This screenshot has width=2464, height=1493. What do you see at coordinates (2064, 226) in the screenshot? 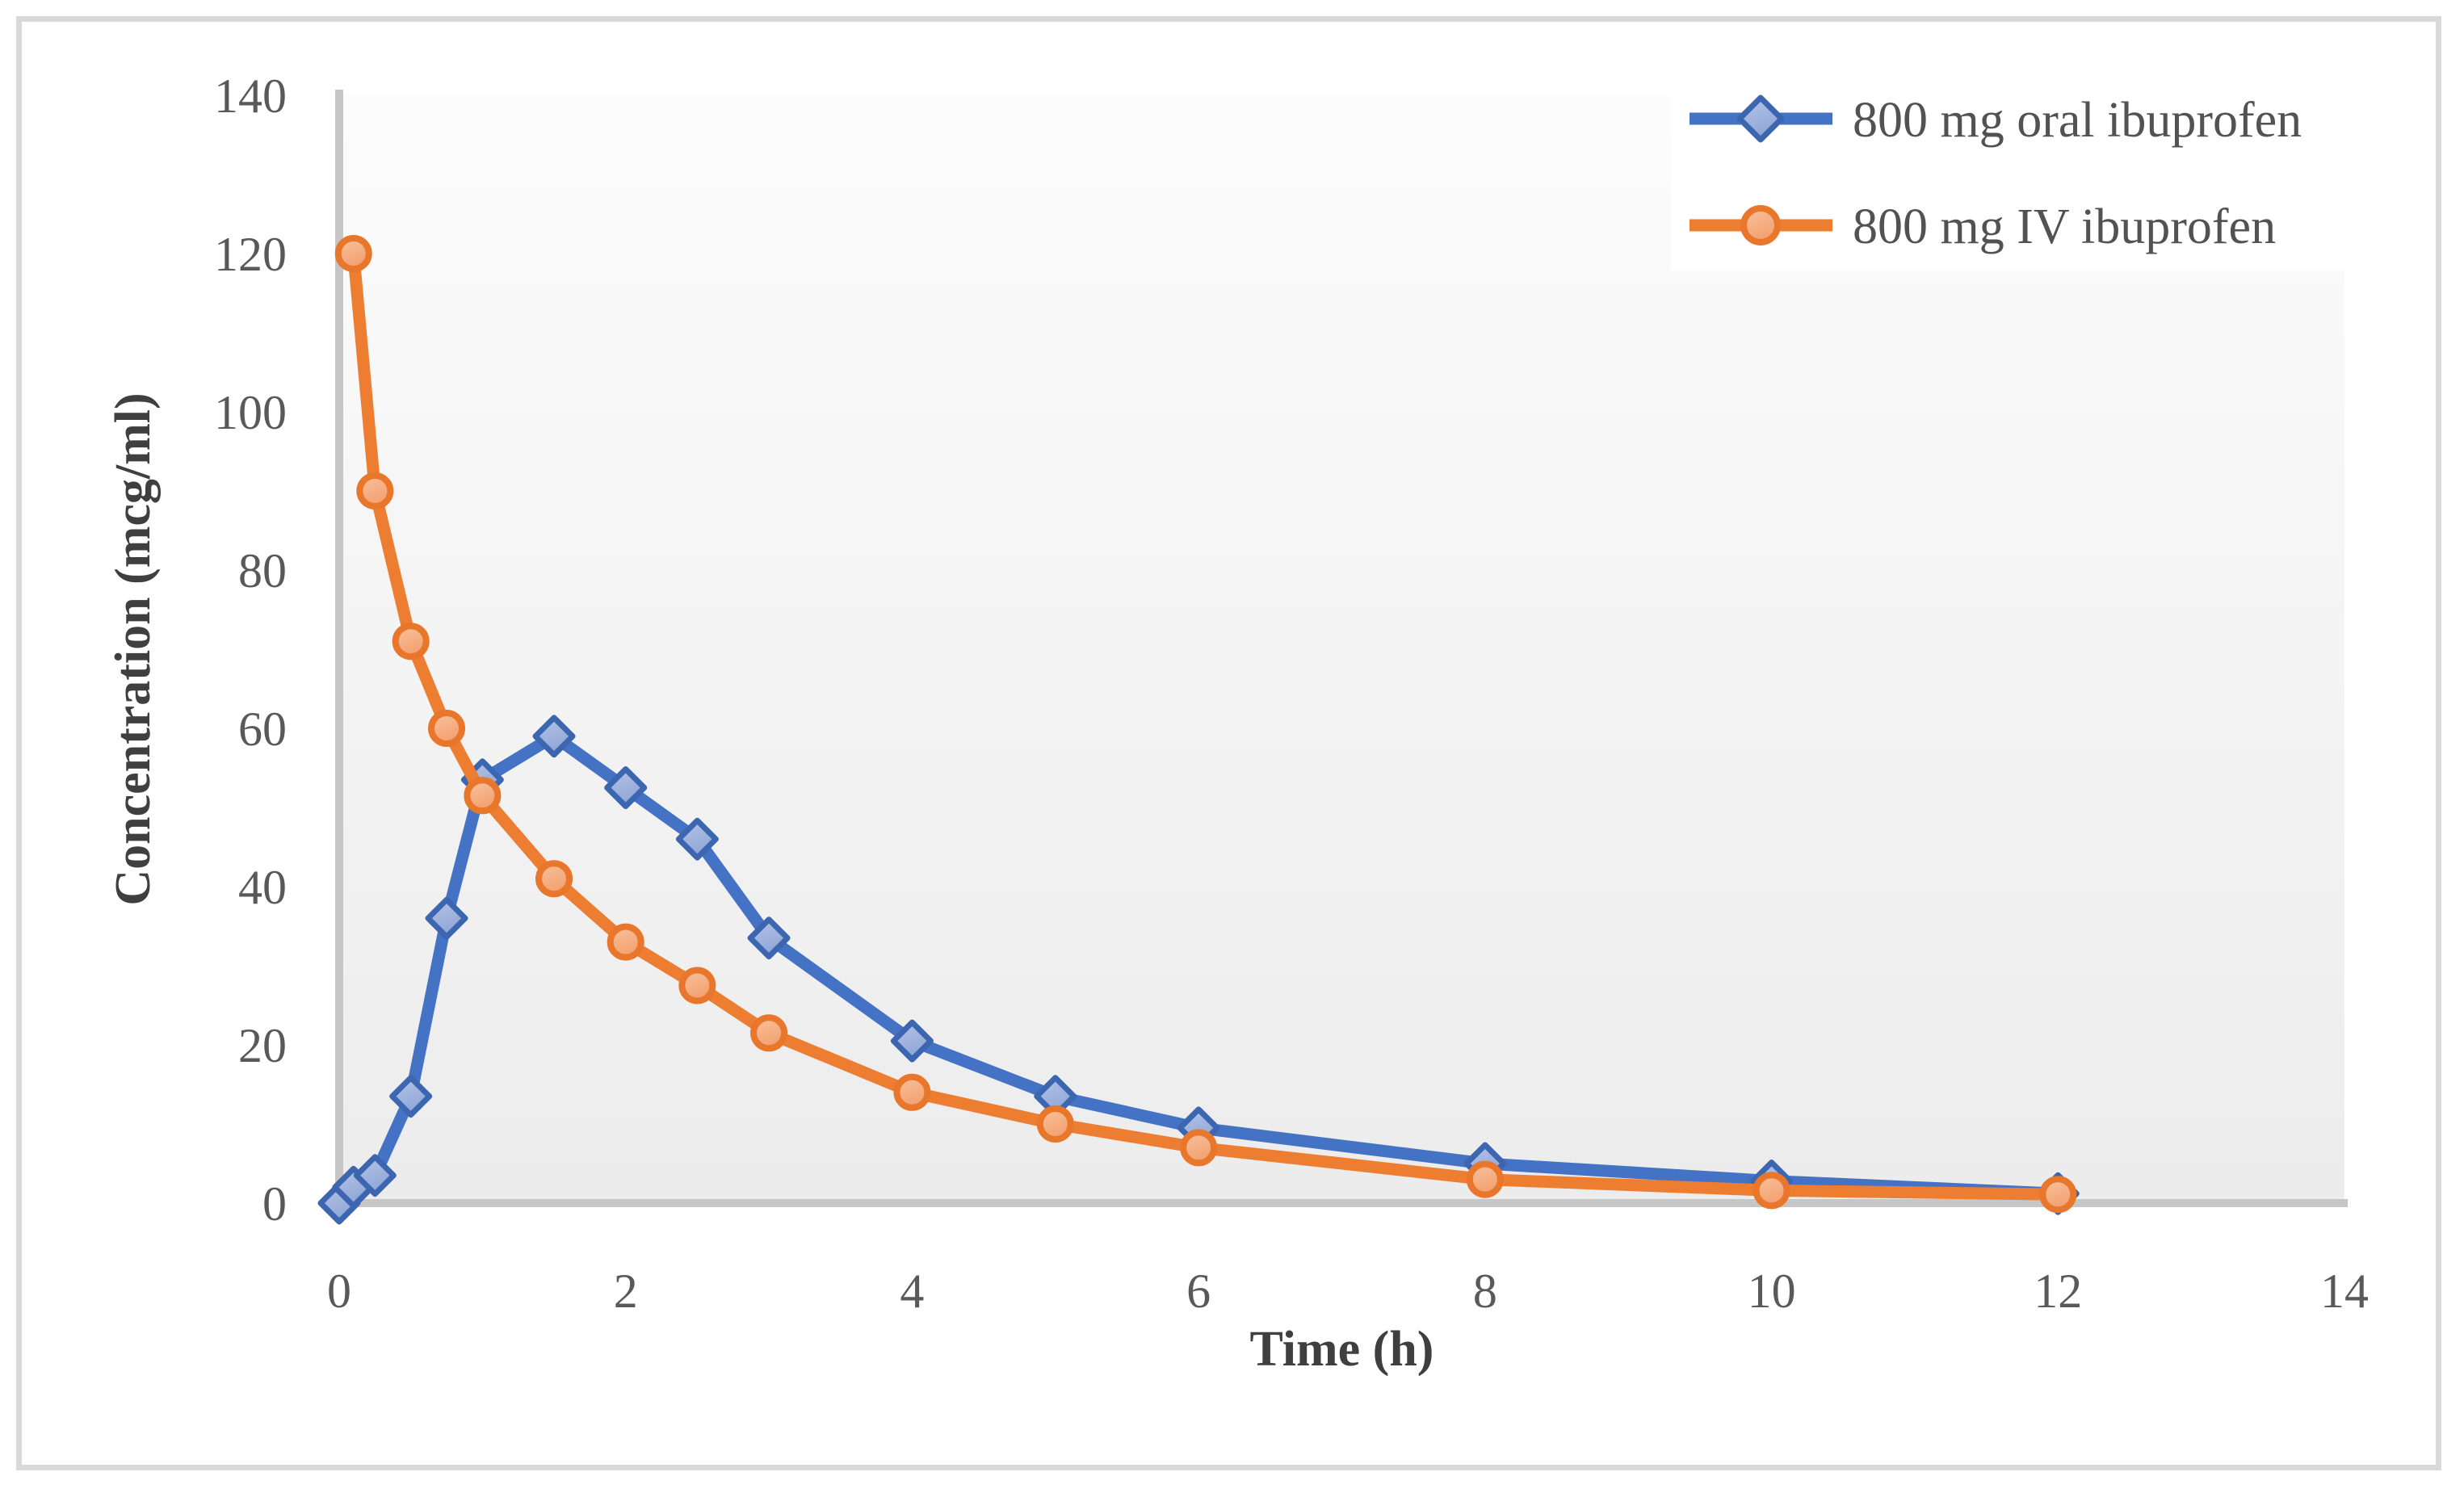
I see `legend-label-iv: 800 mg IV ibuprofen` at bounding box center [2064, 226].